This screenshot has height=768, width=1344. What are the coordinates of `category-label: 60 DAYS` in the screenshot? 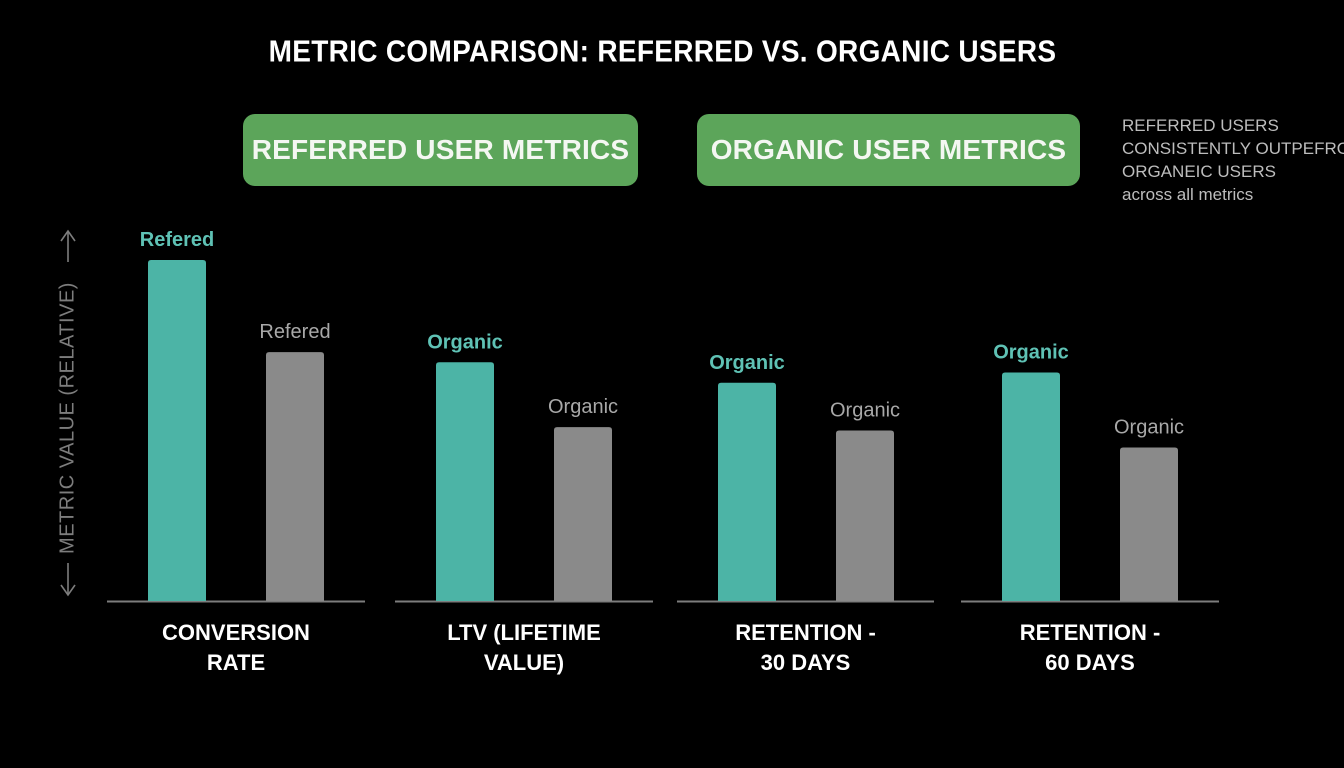 It's located at (1090, 662).